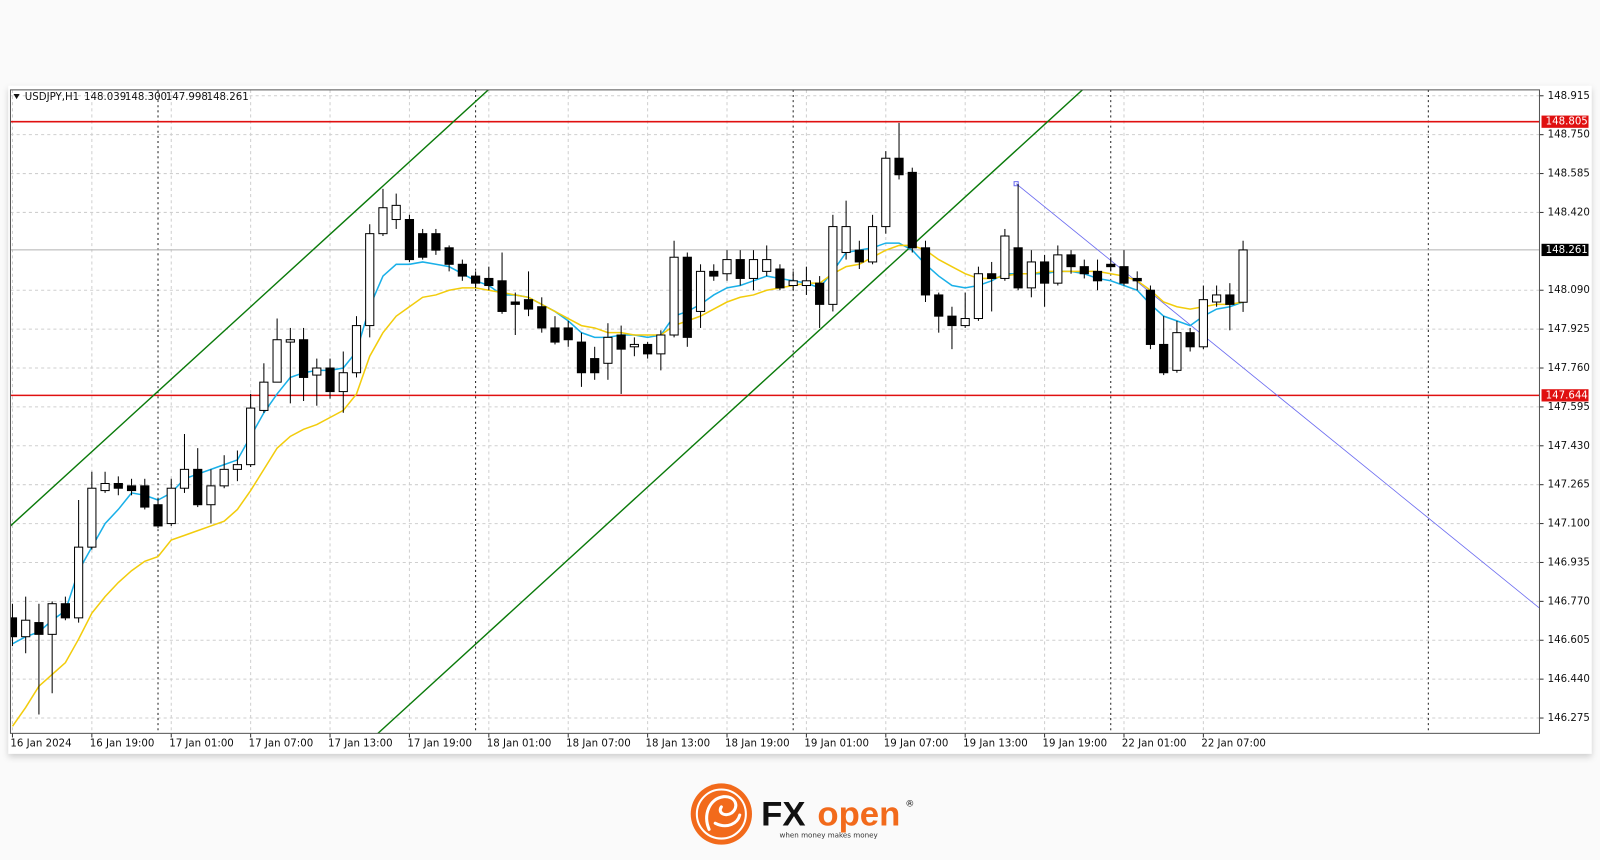 The height and width of the screenshot is (860, 1600). I want to click on level-label: 148.805, so click(1567, 122).